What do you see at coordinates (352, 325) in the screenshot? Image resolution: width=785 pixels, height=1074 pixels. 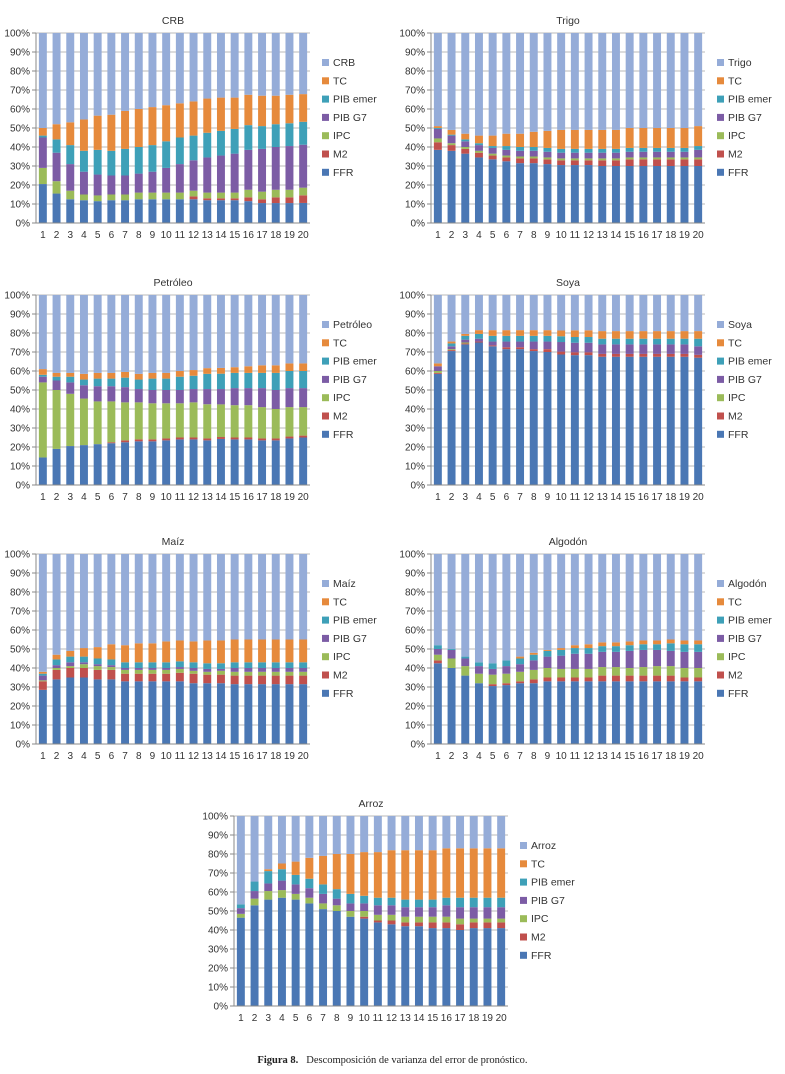 I see `legend-label: Petróleo` at bounding box center [352, 325].